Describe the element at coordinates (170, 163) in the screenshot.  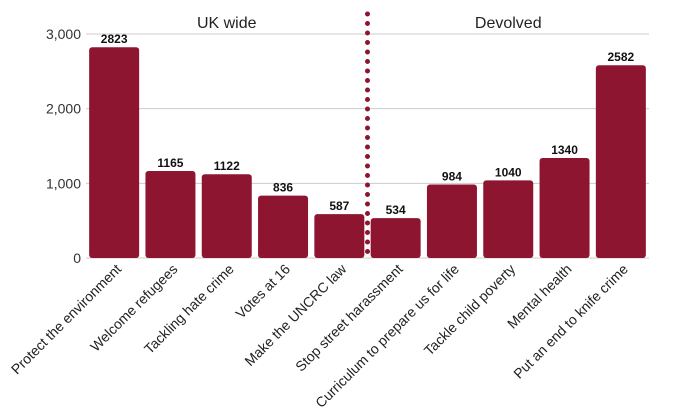
I see `value-label: 1165` at that location.